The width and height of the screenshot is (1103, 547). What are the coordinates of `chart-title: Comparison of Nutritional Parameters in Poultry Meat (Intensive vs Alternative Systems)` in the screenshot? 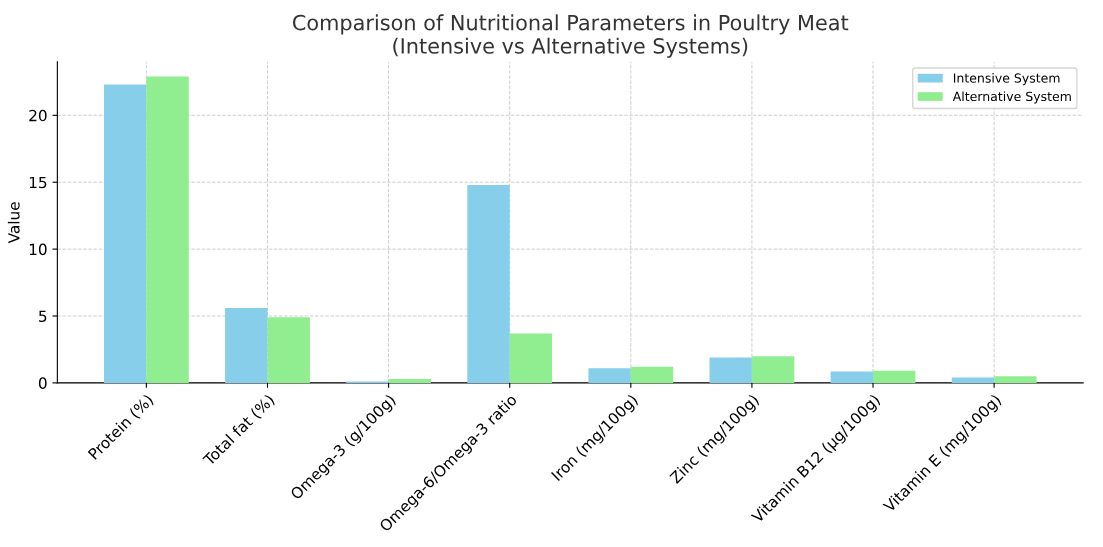 It's located at (570, 36).